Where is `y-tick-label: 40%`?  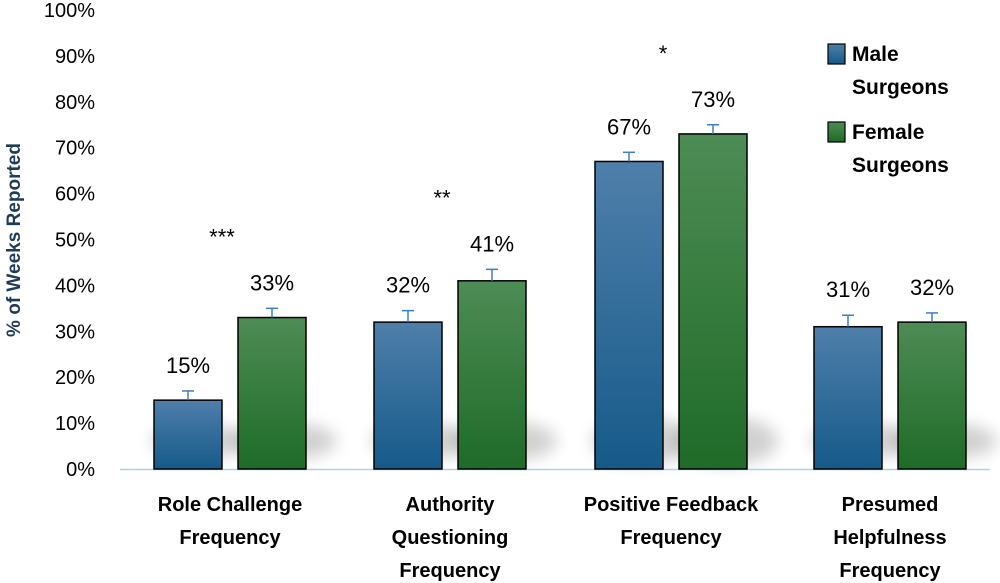
y-tick-label: 40% is located at coordinates (75, 286).